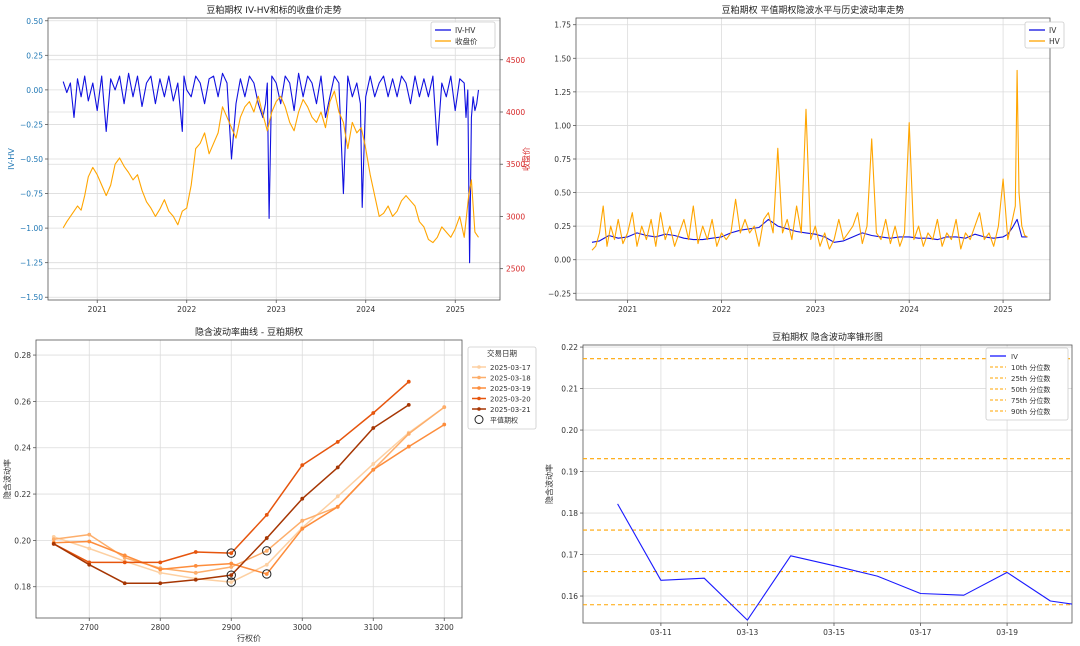 Image resolution: width=1080 pixels, height=646 pixels. Describe the element at coordinates (569, 347) in the screenshot. I see `y-tick-label: 0.22` at that location.